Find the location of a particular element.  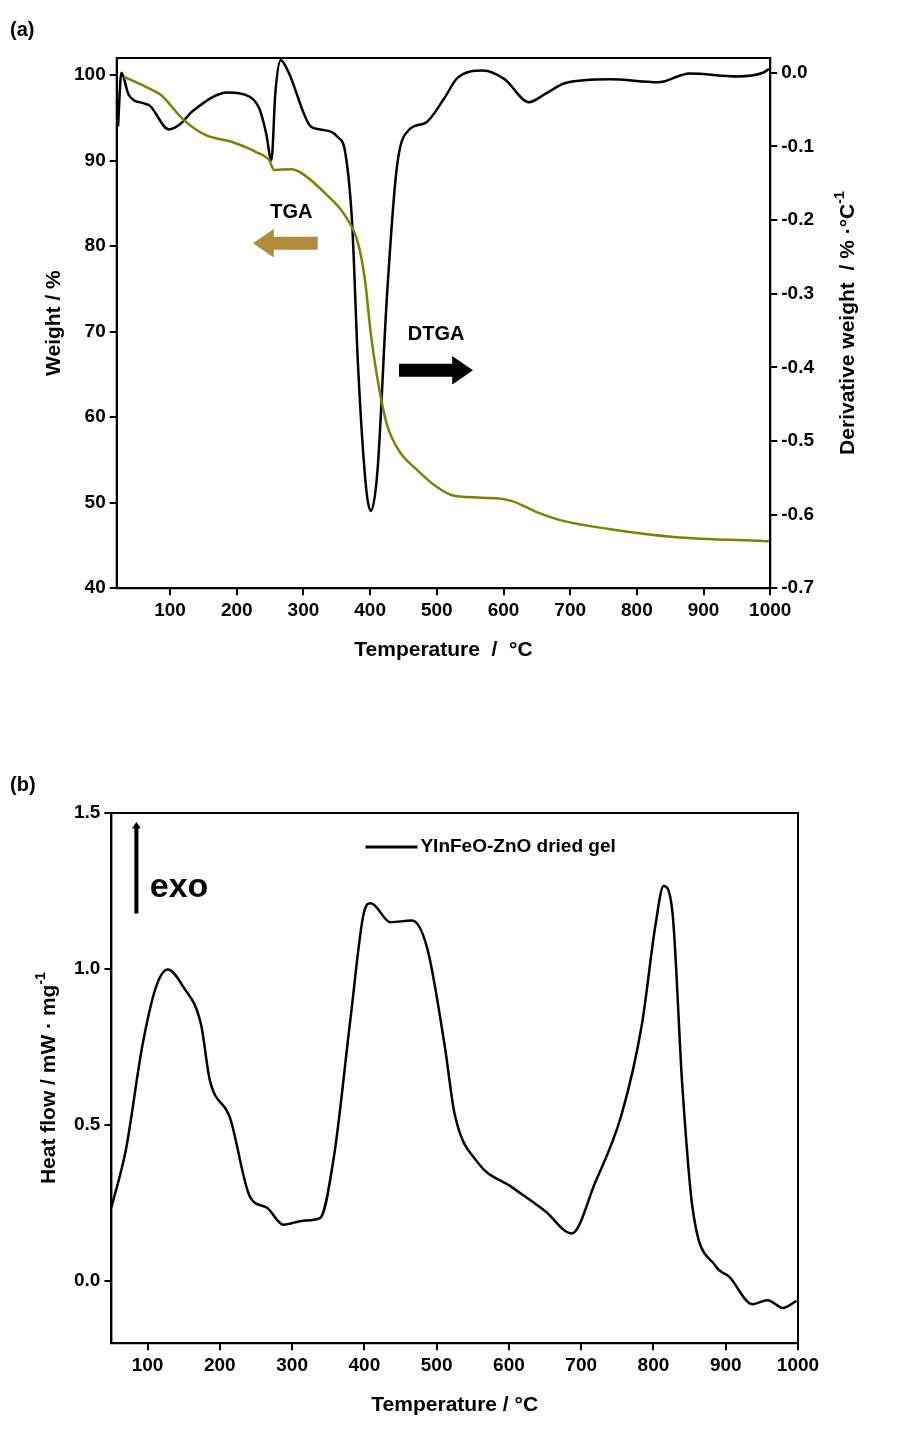

y2-tick-label: -0.2 is located at coordinates (798, 219).